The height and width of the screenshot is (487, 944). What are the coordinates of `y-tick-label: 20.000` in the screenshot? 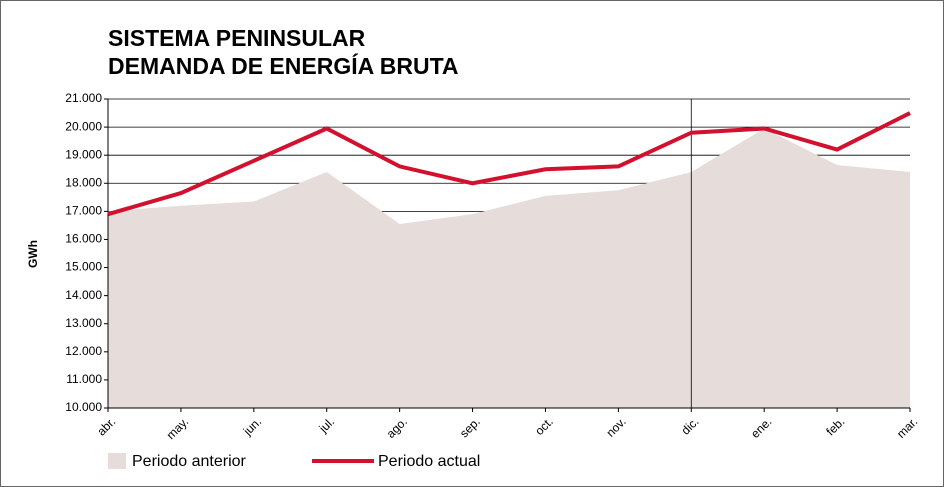 It's located at (83, 126).